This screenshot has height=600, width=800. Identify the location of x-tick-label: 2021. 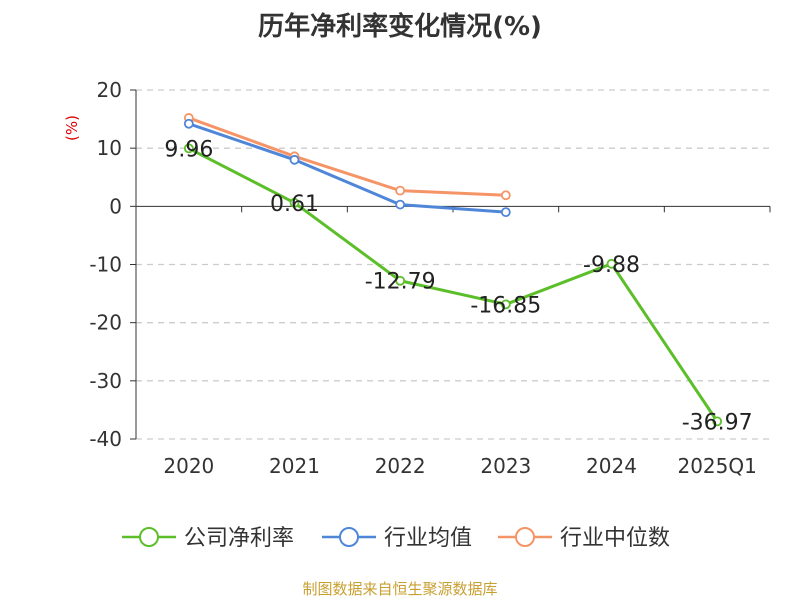
(294, 466).